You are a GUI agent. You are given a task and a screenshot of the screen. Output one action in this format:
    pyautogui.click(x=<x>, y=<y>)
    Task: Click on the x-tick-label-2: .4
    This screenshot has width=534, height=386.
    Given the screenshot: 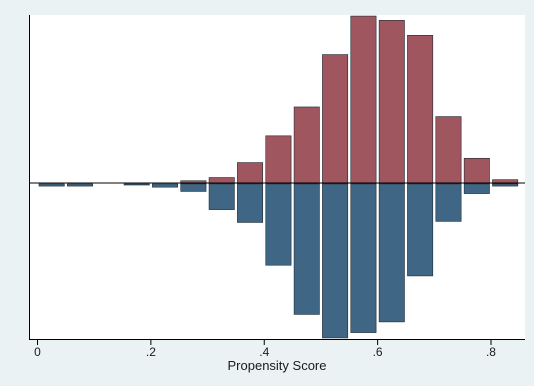 What is the action you would take?
    pyautogui.click(x=264, y=352)
    